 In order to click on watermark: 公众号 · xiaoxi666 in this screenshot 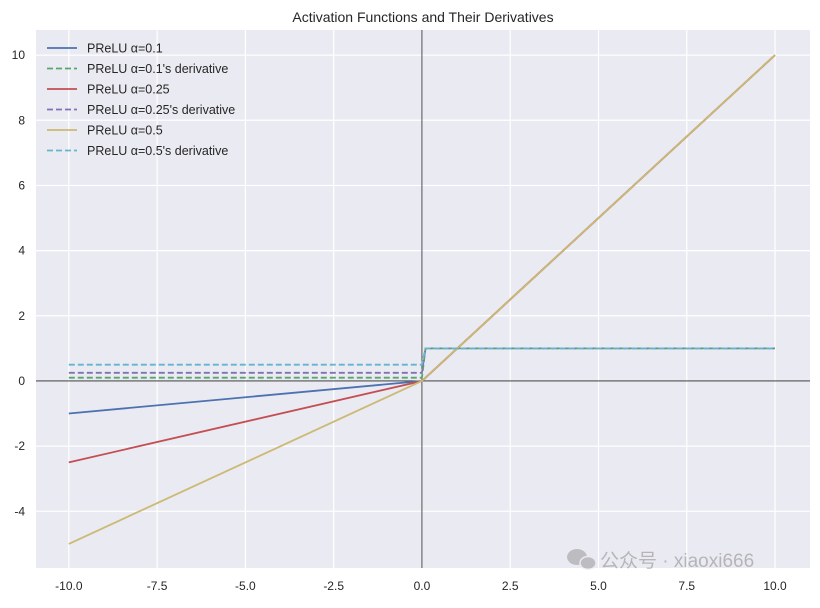, I will do `click(660, 560)`.